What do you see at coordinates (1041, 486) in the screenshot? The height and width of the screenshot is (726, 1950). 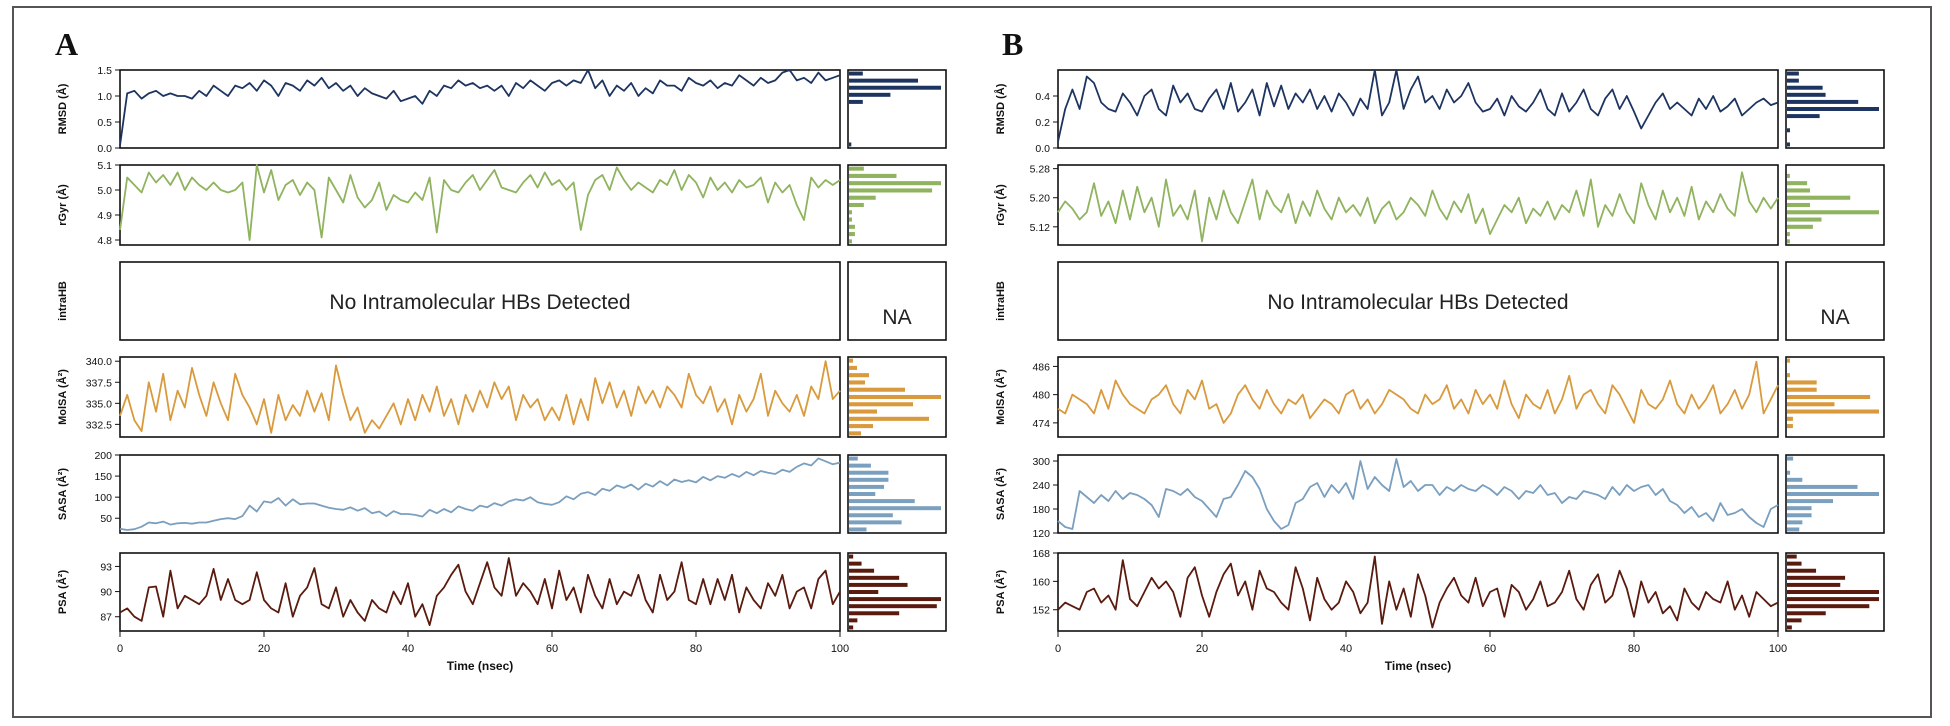 I see `y-tick-label: 240` at bounding box center [1041, 486].